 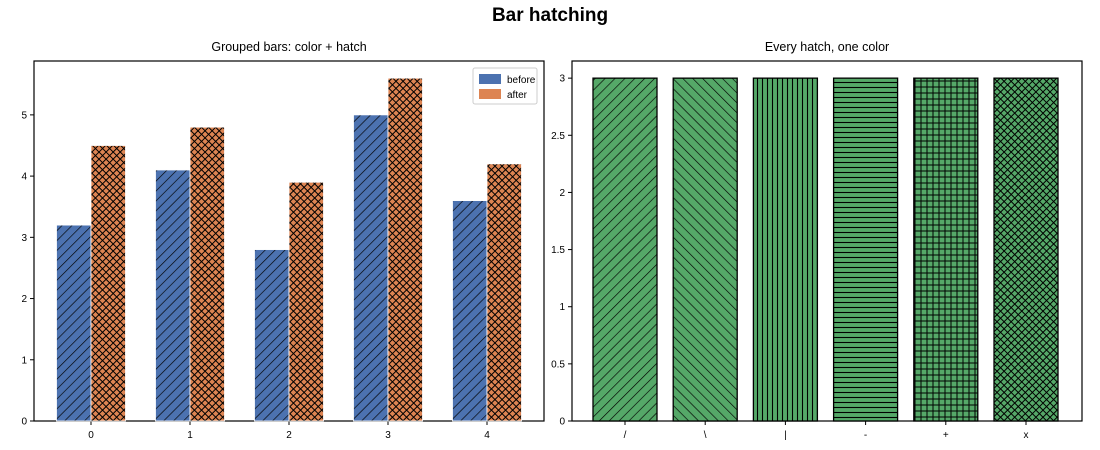 What do you see at coordinates (865, 435) in the screenshot?
I see `hatch-xtick-label: -` at bounding box center [865, 435].